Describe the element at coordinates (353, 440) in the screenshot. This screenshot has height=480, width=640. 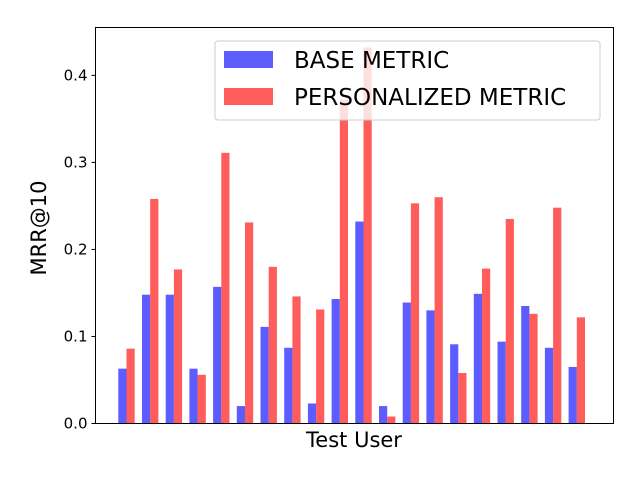
I see `x-axis-label: Test User` at that location.